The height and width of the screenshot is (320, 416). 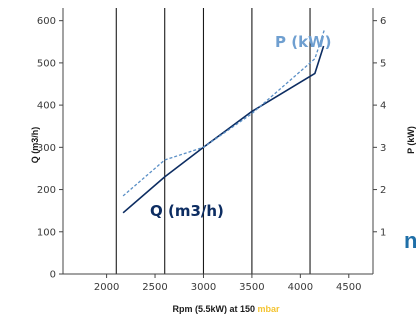 I want to click on y-tick-label-2: 200, so click(x=46, y=190).